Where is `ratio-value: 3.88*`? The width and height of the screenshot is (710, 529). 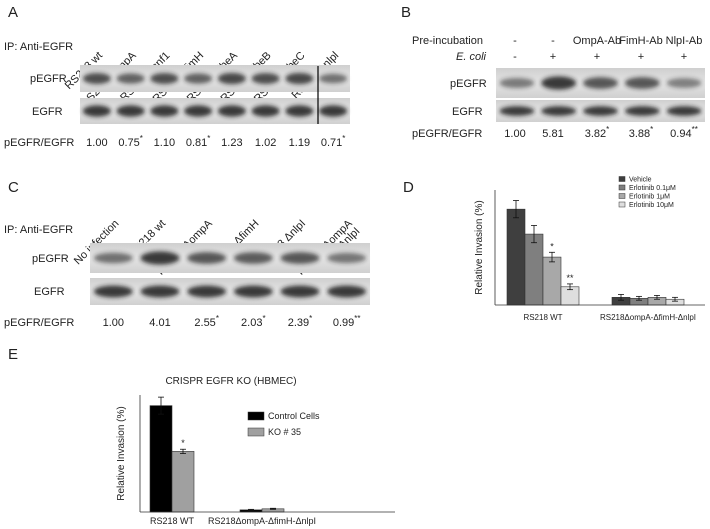 ratio-value: 3.88* is located at coordinates (641, 132).